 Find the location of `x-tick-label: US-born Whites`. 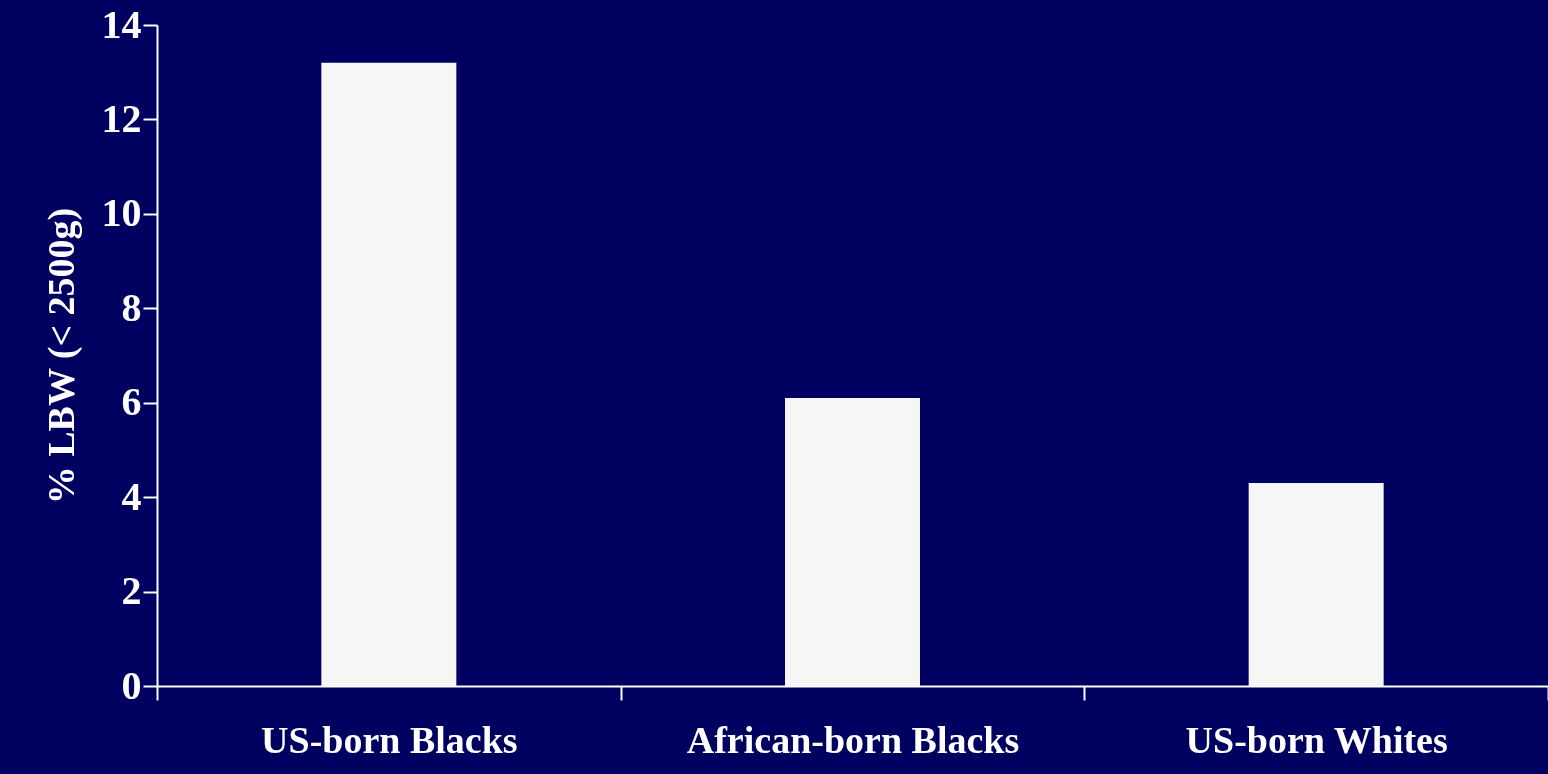

x-tick-label: US-born Whites is located at coordinates (1316, 739).